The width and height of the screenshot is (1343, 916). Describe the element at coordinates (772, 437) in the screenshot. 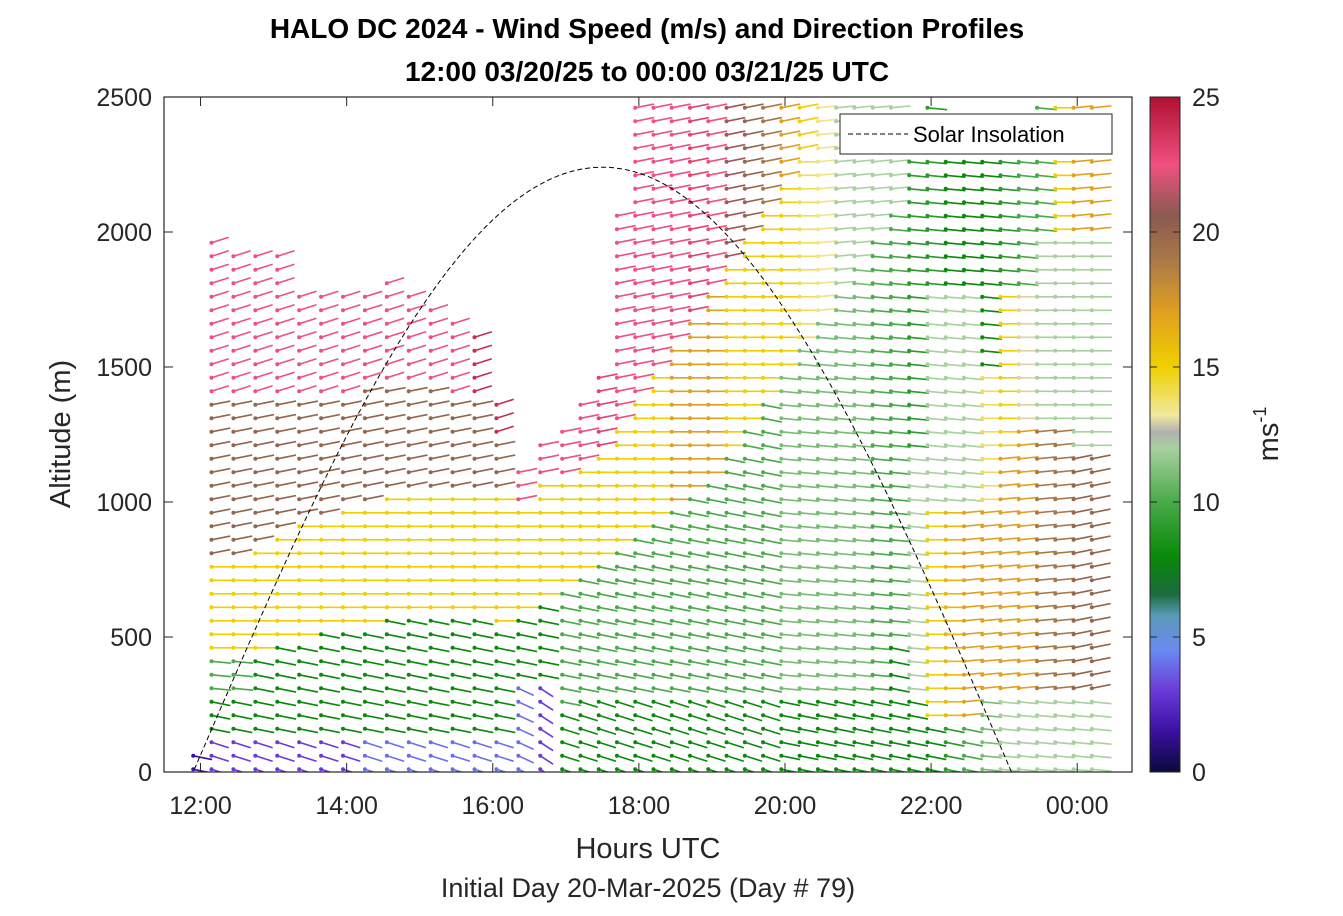

I see `wind-profile-column` at that location.